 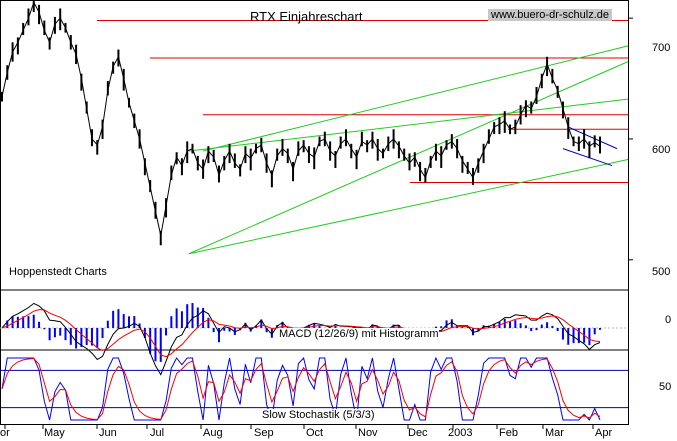 What do you see at coordinates (315, 433) in the screenshot?
I see `x-tick-6: Oct` at bounding box center [315, 433].